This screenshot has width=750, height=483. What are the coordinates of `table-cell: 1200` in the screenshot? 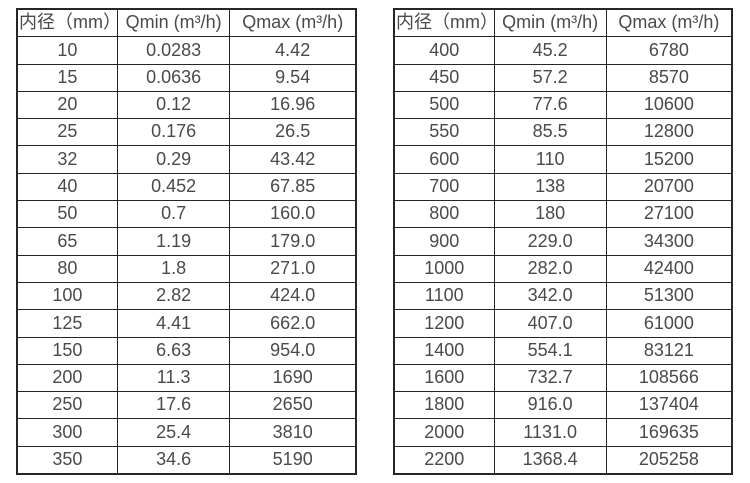 It's located at (444, 323).